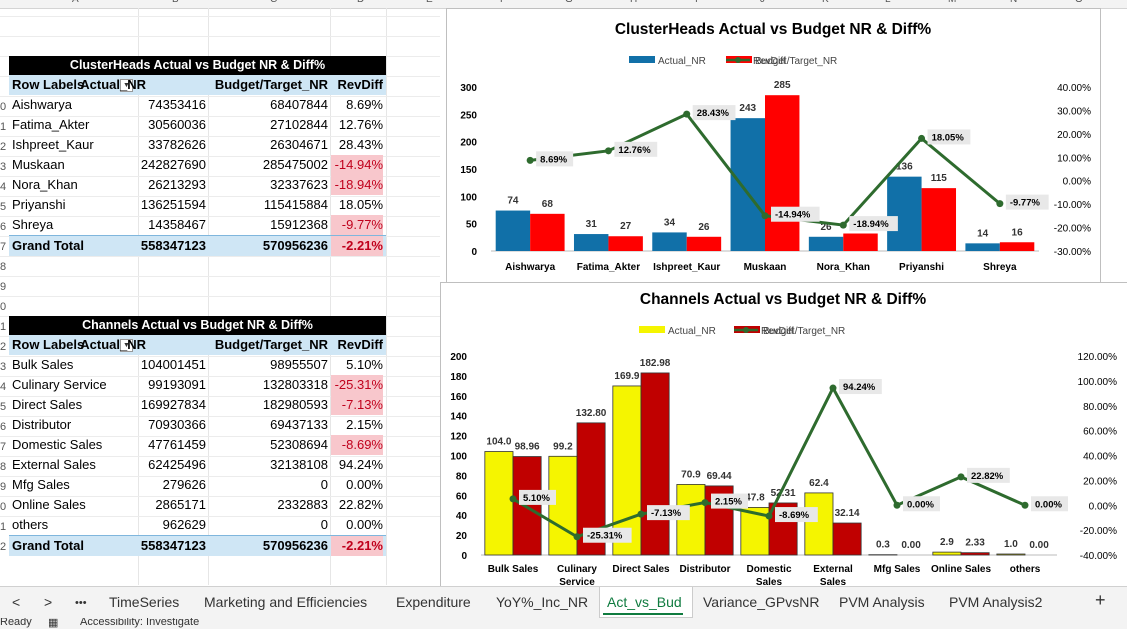  What do you see at coordinates (882, 602) in the screenshot?
I see `tab-pvm-analysis: PVM Analysis` at bounding box center [882, 602].